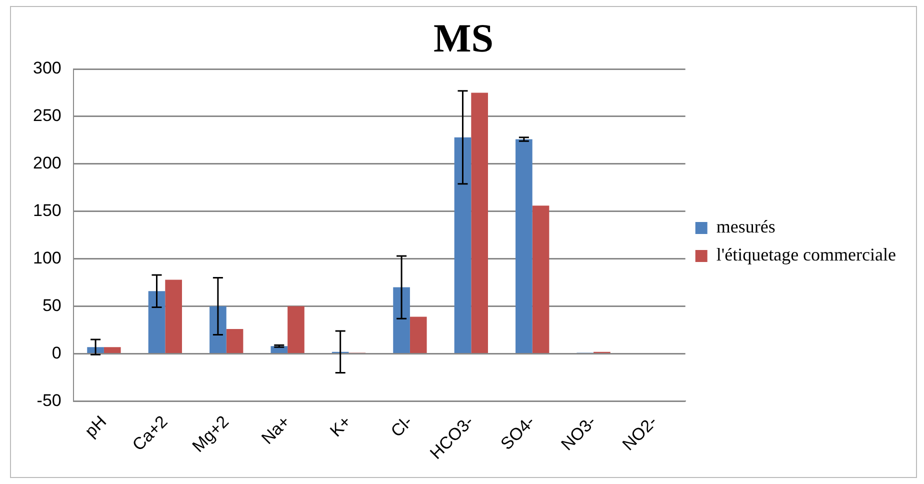  Describe the element at coordinates (95, 426) in the screenshot. I see `x-tick-label: pH` at that location.